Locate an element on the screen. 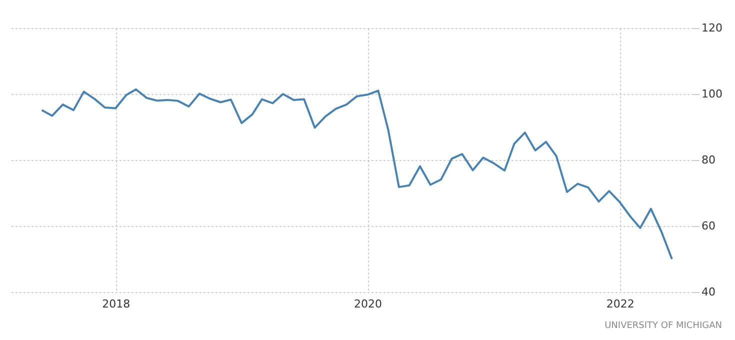 Image resolution: width=735 pixels, height=340 pixels. text: UNIVERSITY OF MICHIGAN is located at coordinates (663, 326).